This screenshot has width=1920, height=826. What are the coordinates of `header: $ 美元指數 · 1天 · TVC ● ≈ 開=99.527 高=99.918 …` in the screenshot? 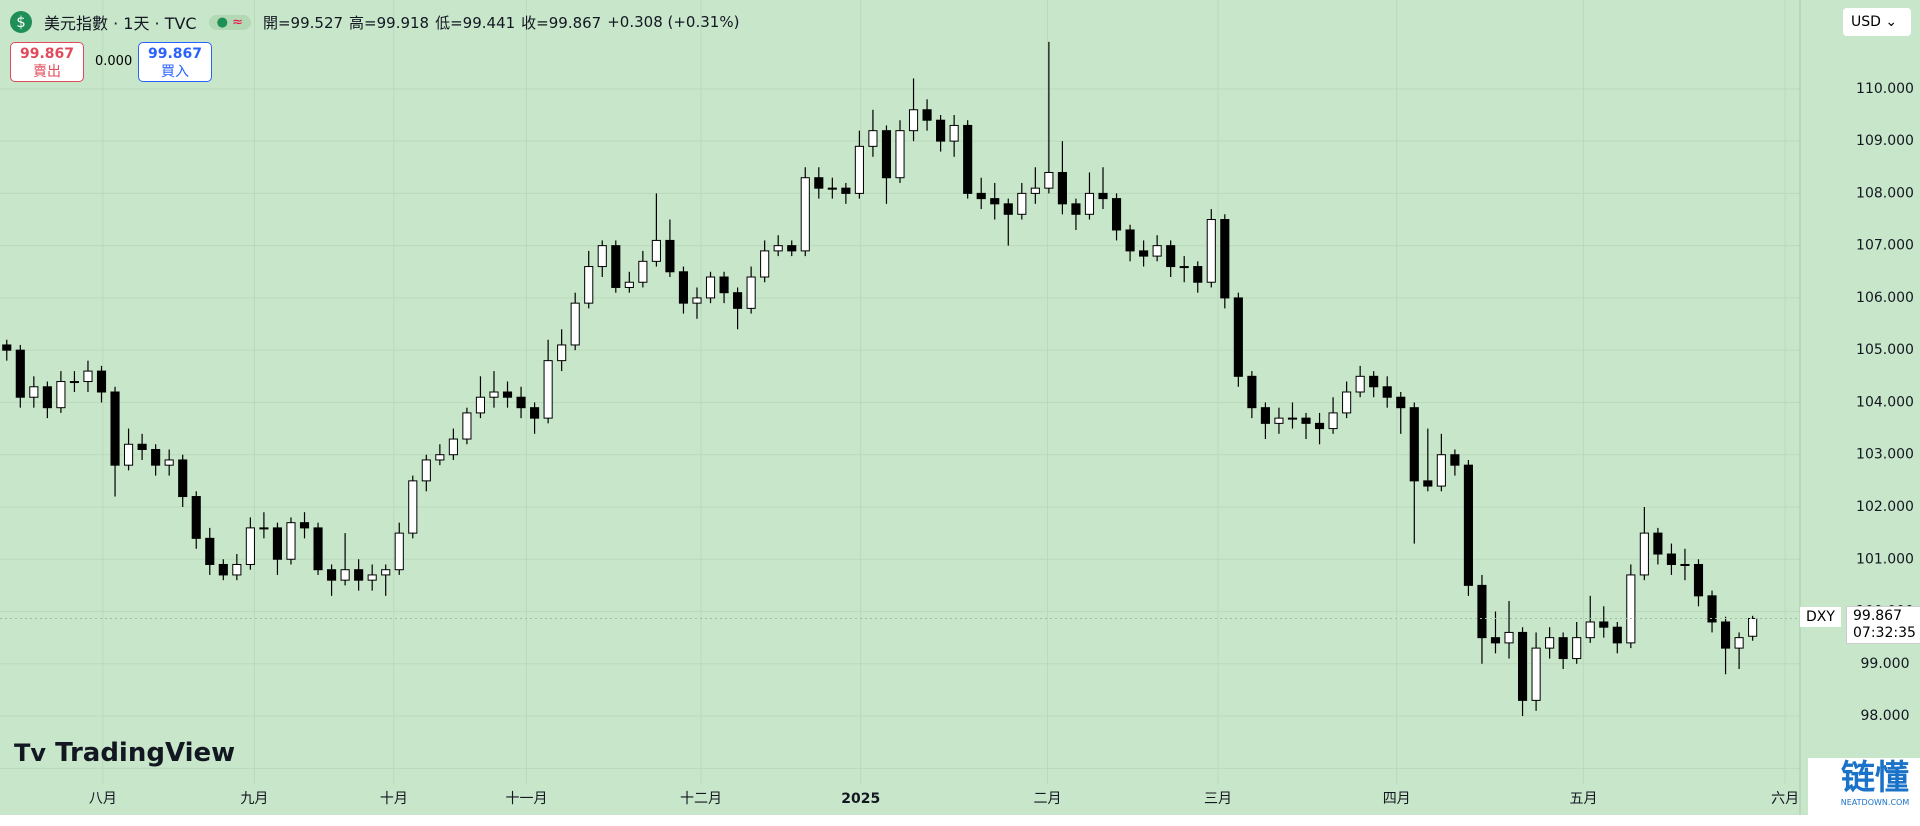 It's located at (374, 22).